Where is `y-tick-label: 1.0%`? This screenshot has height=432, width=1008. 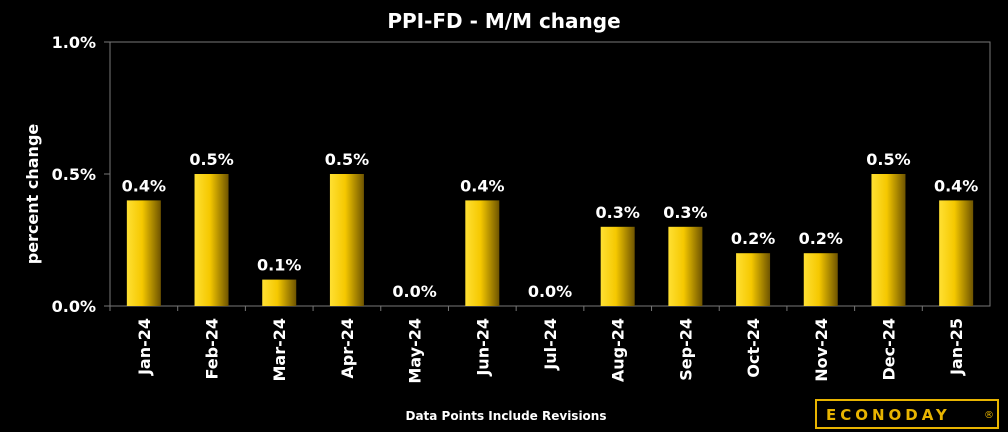 y-tick-label: 1.0% is located at coordinates (74, 42).